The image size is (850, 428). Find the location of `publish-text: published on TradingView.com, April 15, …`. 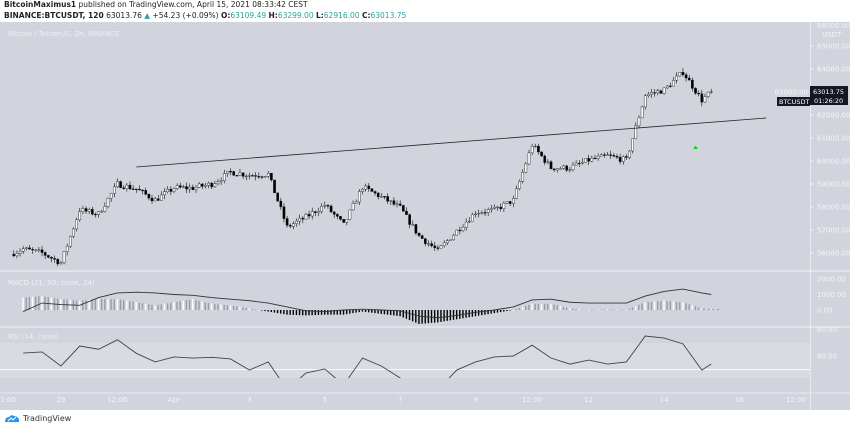

publish-text: published on TradingView.com, April 15, … is located at coordinates (193, 4).